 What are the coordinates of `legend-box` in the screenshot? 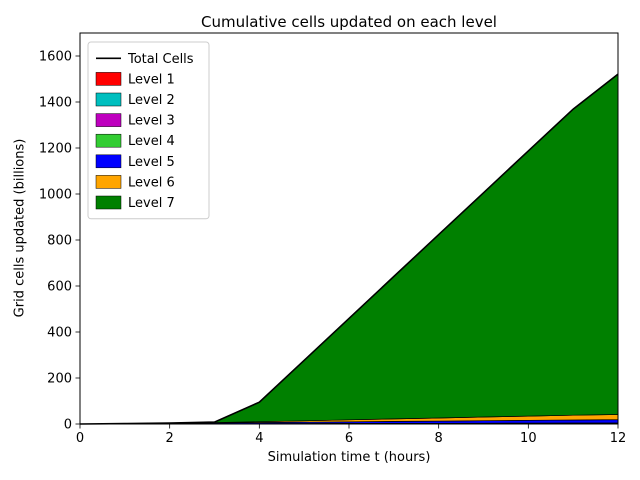 It's located at (148, 130).